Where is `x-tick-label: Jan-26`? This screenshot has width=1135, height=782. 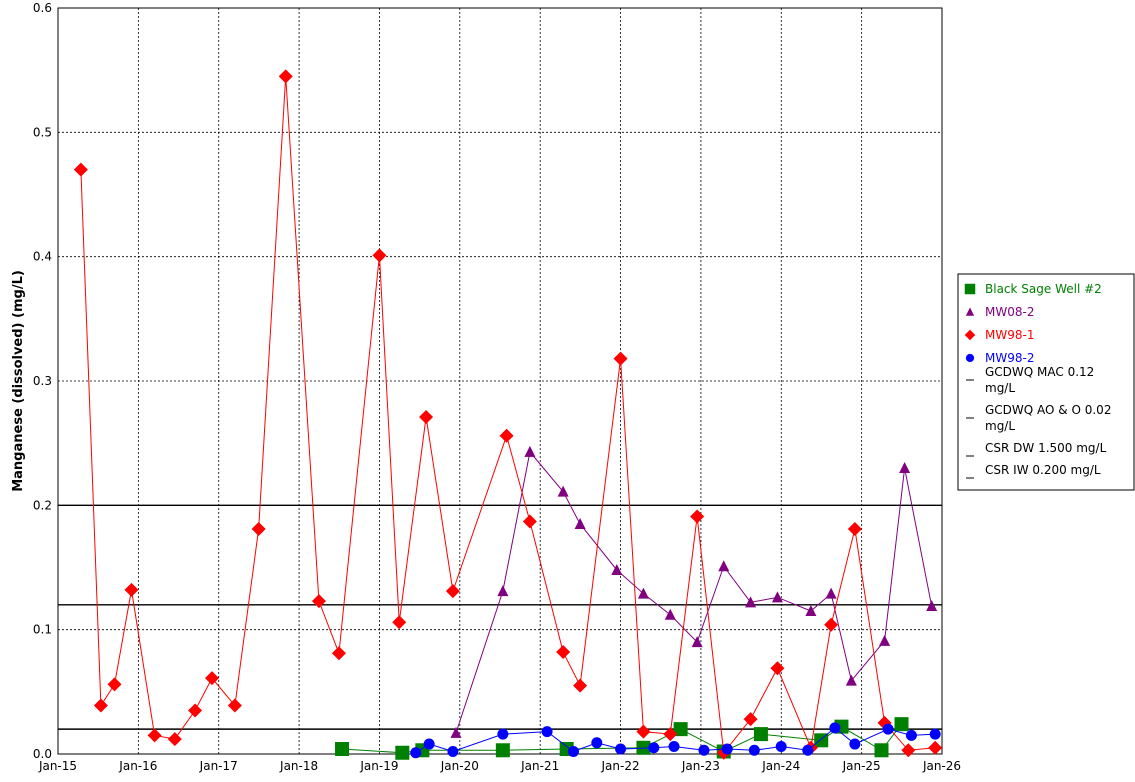
x-tick-label: Jan-26 is located at coordinates (941, 766).